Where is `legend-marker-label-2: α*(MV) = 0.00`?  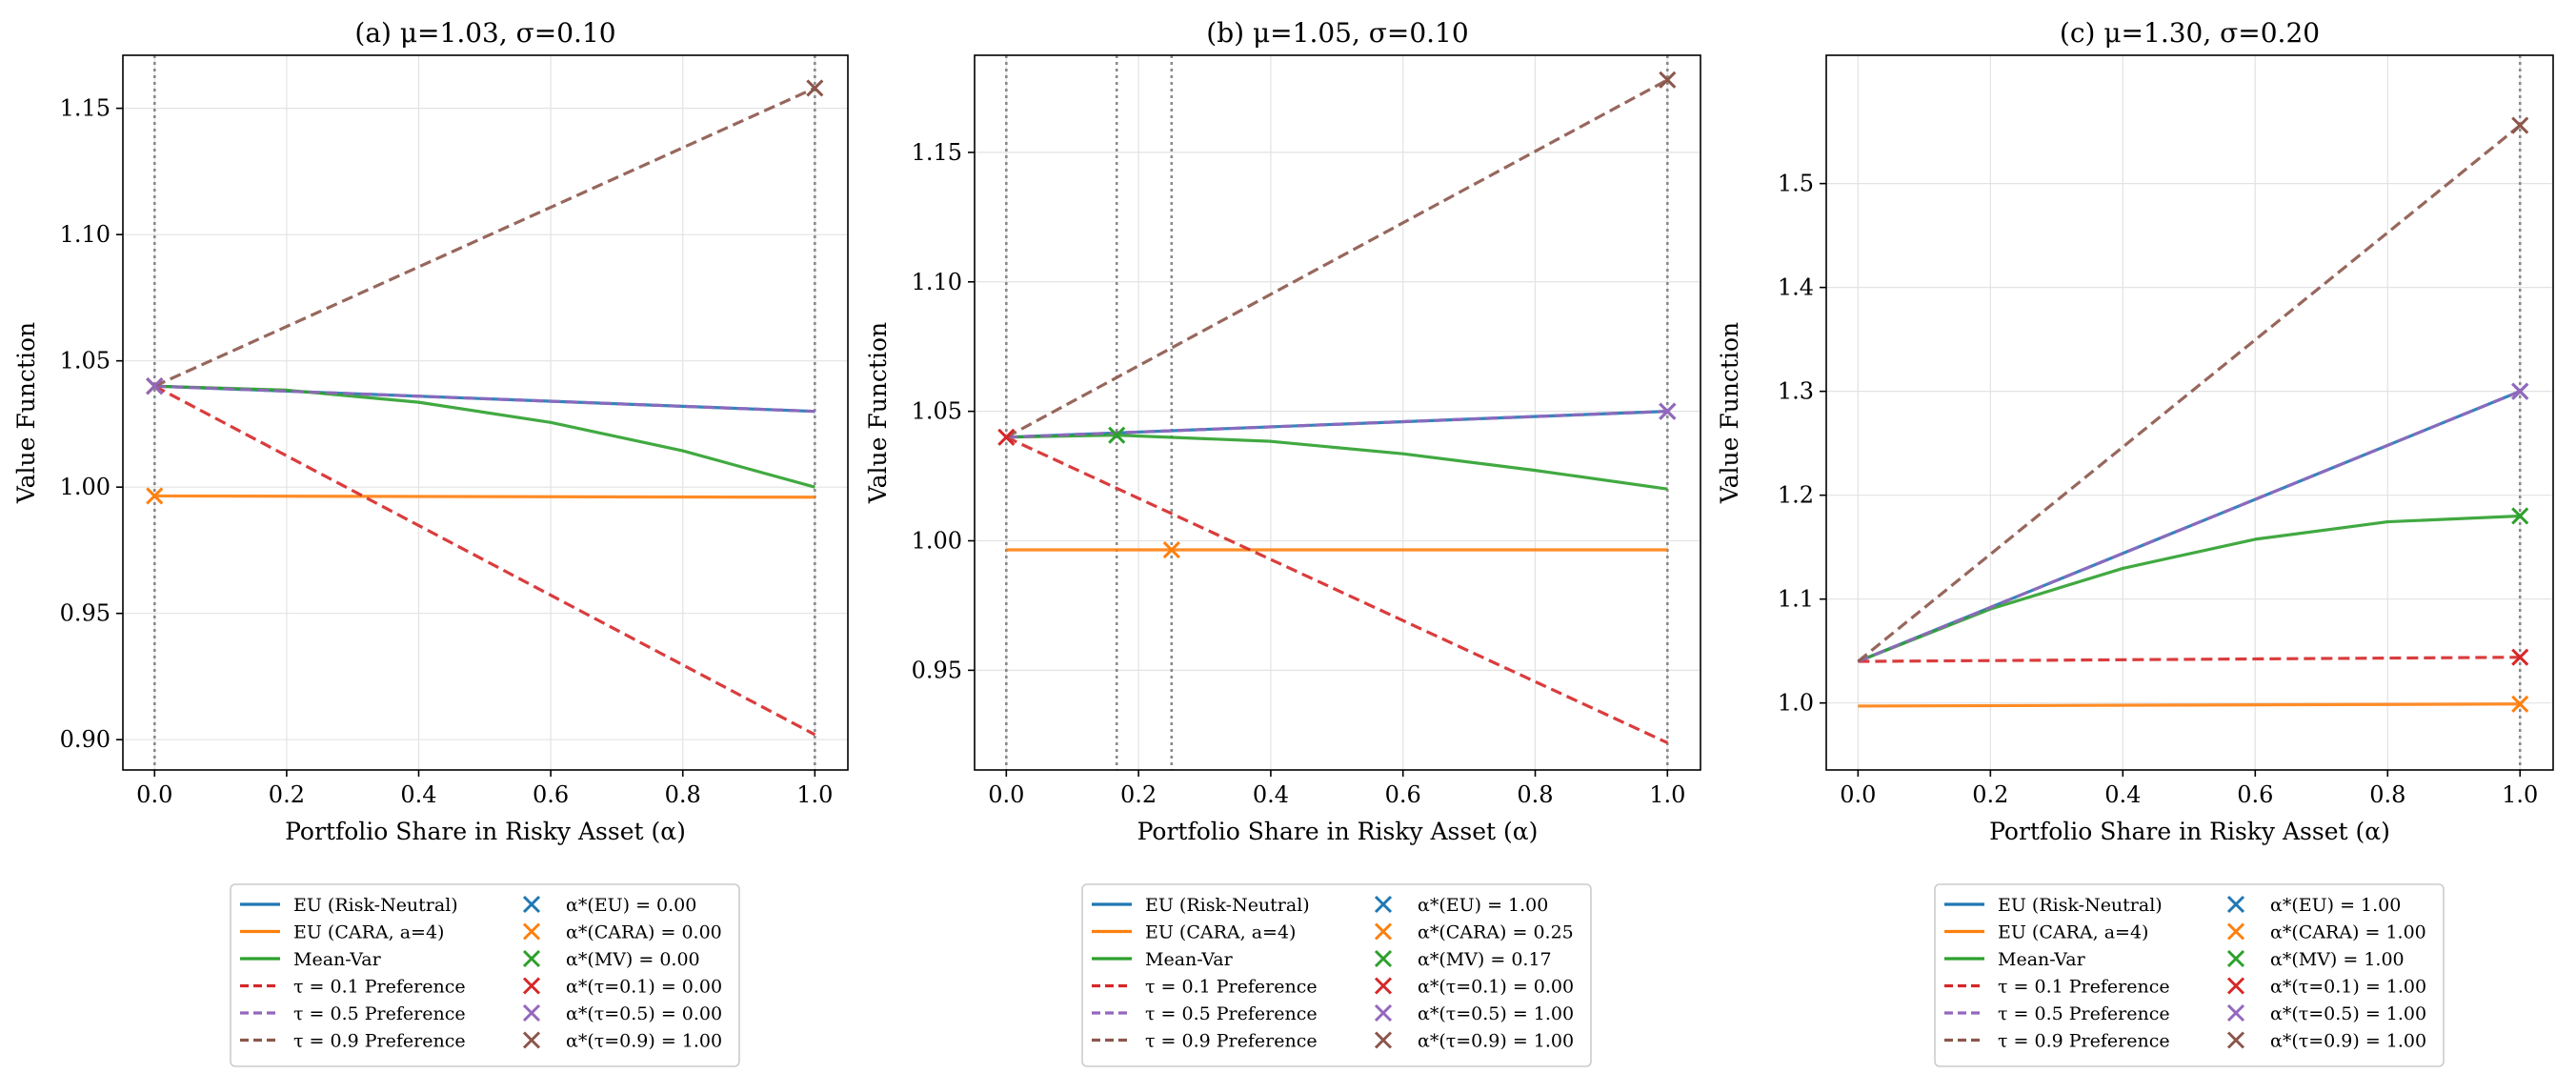
legend-marker-label-2: α*(MV) = 0.00 is located at coordinates (633, 960).